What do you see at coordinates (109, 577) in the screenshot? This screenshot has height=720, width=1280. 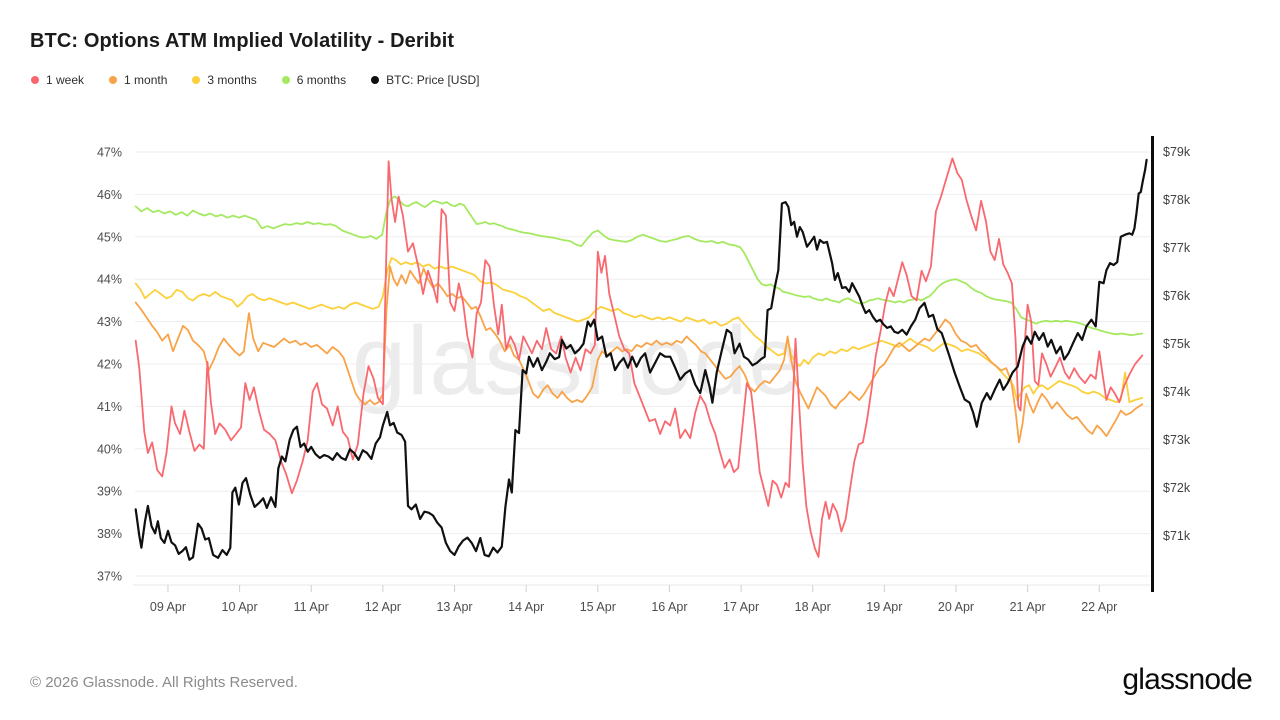 I see `svg-text: 37%` at bounding box center [109, 577].